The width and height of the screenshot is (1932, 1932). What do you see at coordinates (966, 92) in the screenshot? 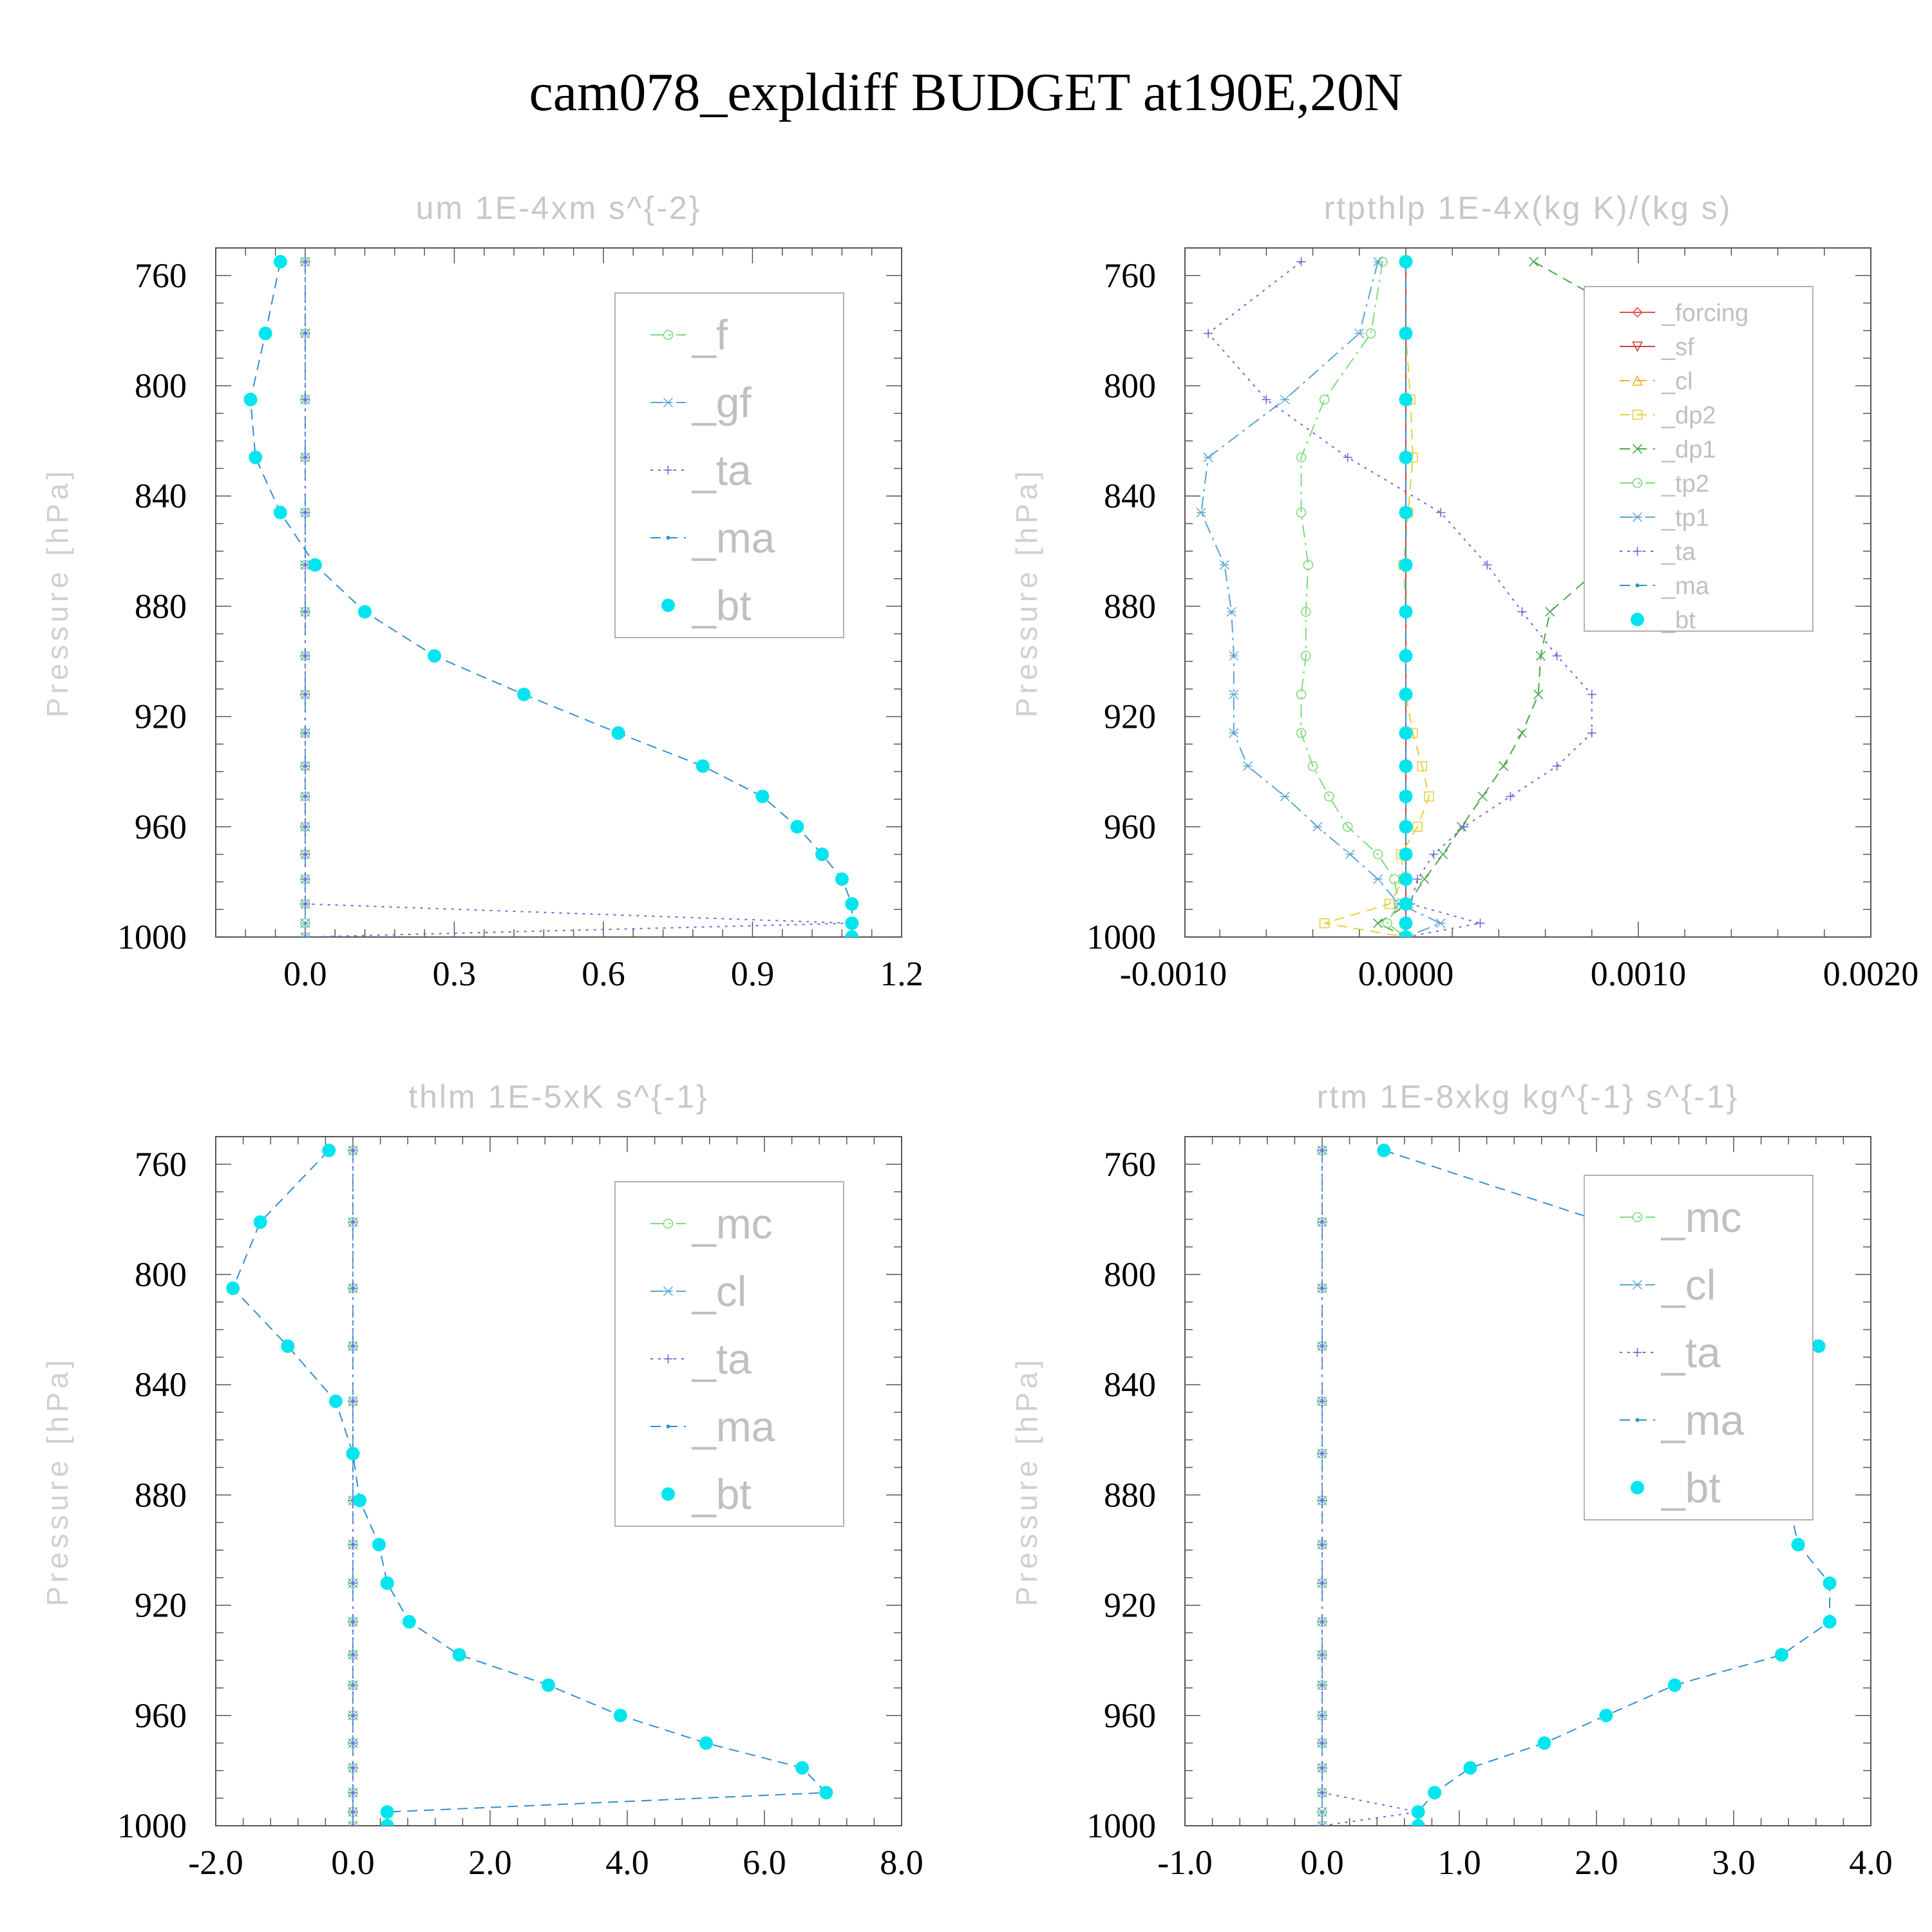
I see `page-title: cam078_expldiff BUDGET at190E,20N` at bounding box center [966, 92].